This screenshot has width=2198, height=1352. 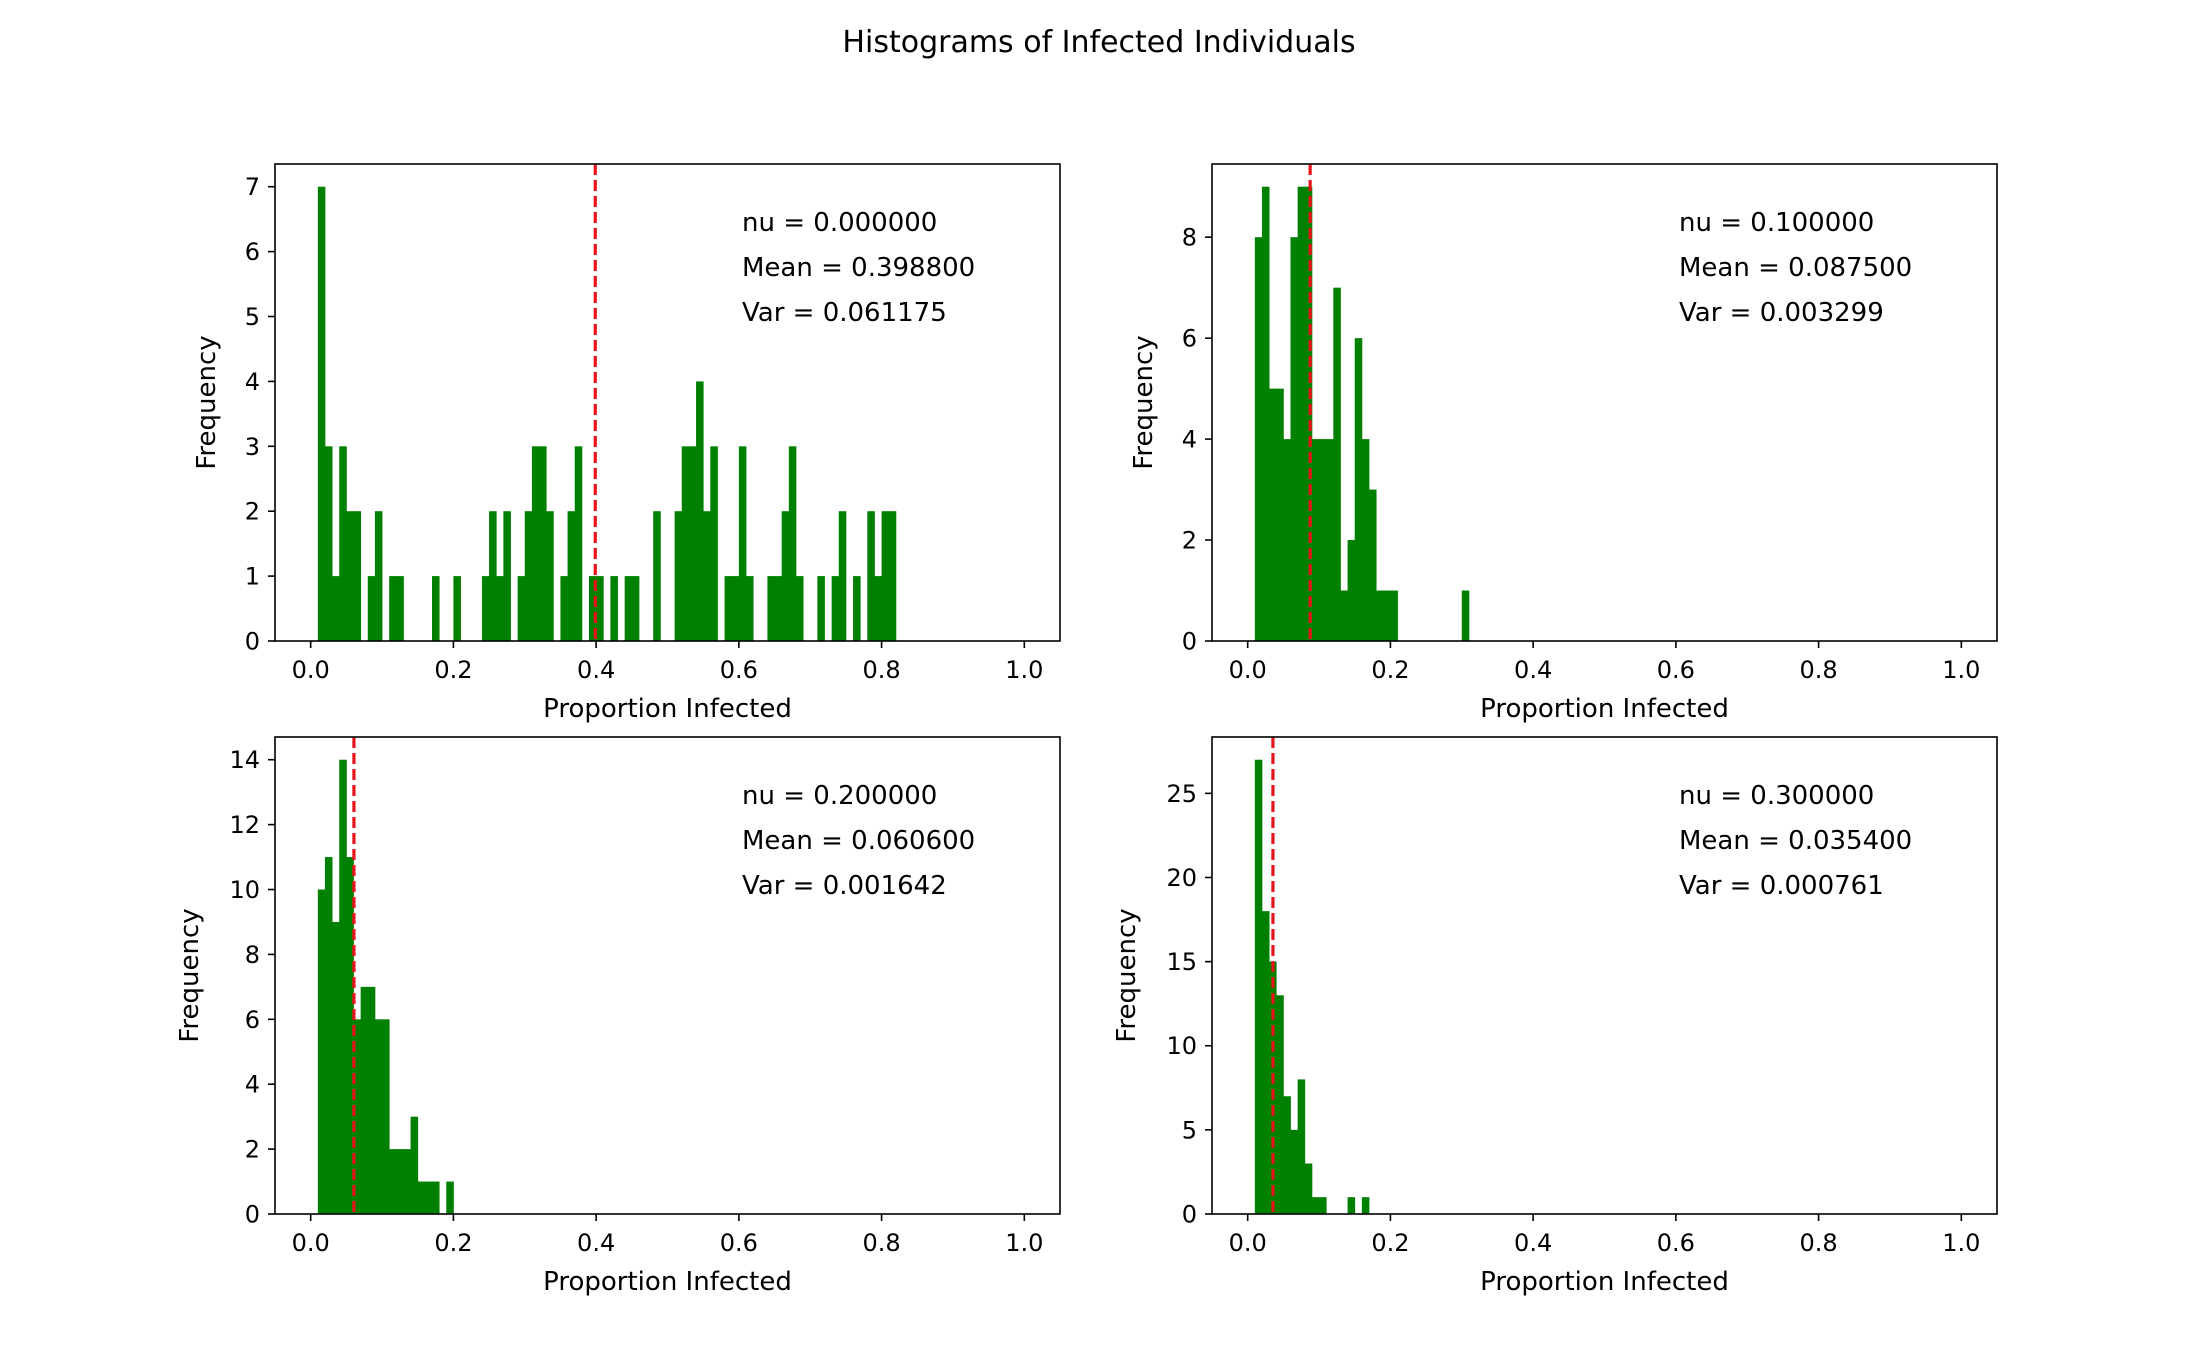 I want to click on stats-annotation: Mean = 0.035400, so click(x=1795, y=841).